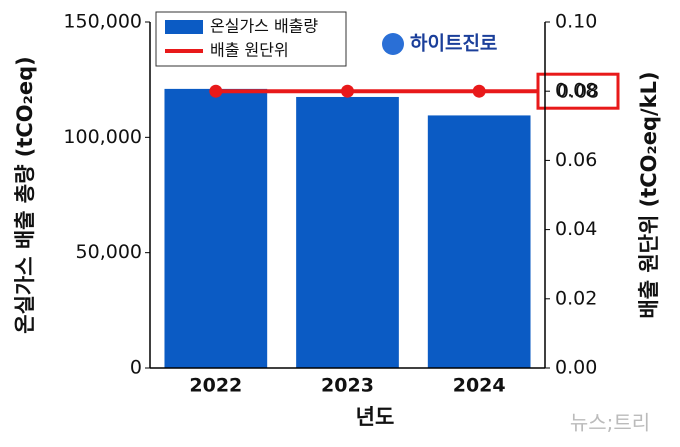 Image resolution: width=680 pixels, height=447 pixels. I want to click on x-tick-label: 2023, so click(347, 386).